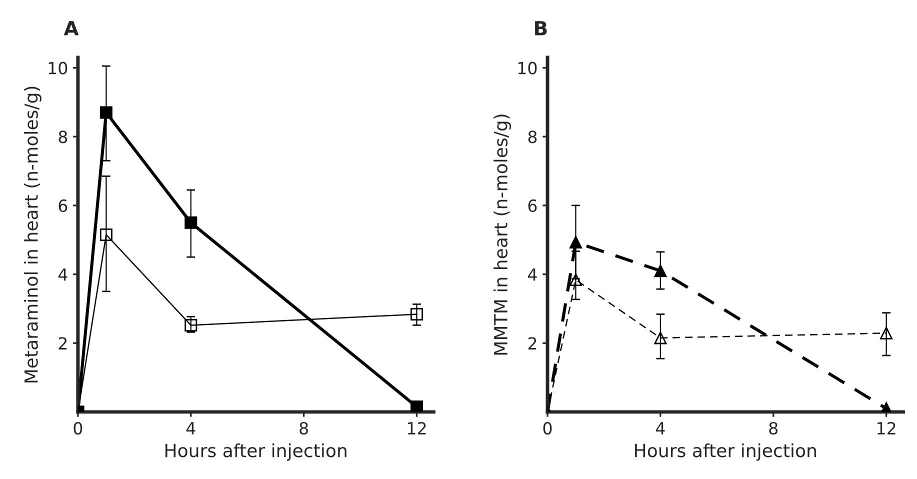  What do you see at coordinates (503, 234) in the screenshot?
I see `y-axis-title: MMTM in heart (n-moles/g)` at bounding box center [503, 234].